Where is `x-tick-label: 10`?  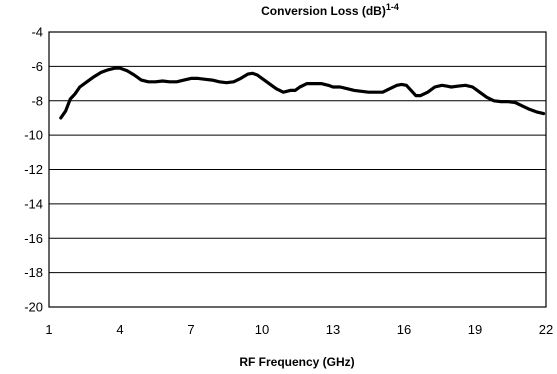 x-tick-label: 10 is located at coordinates (262, 329).